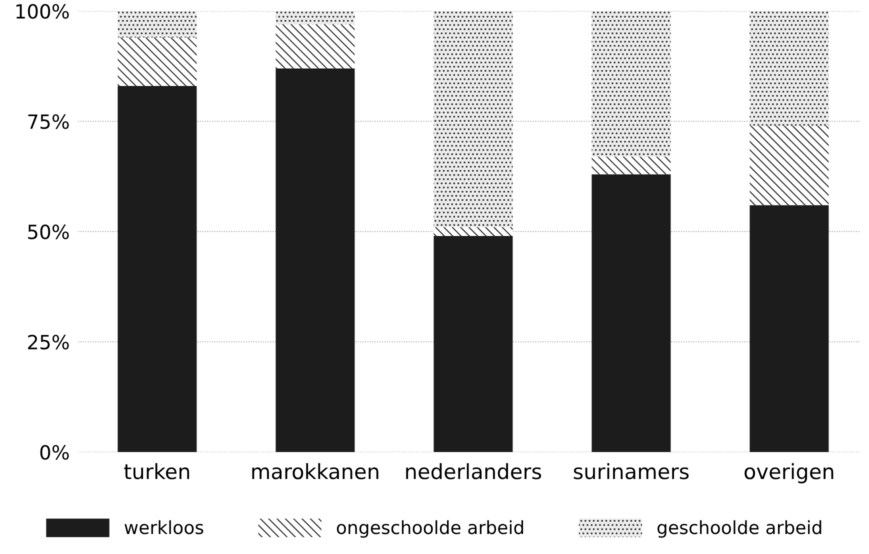  Describe the element at coordinates (740, 529) in the screenshot. I see `legend-label: geschoolde arbeid` at that location.